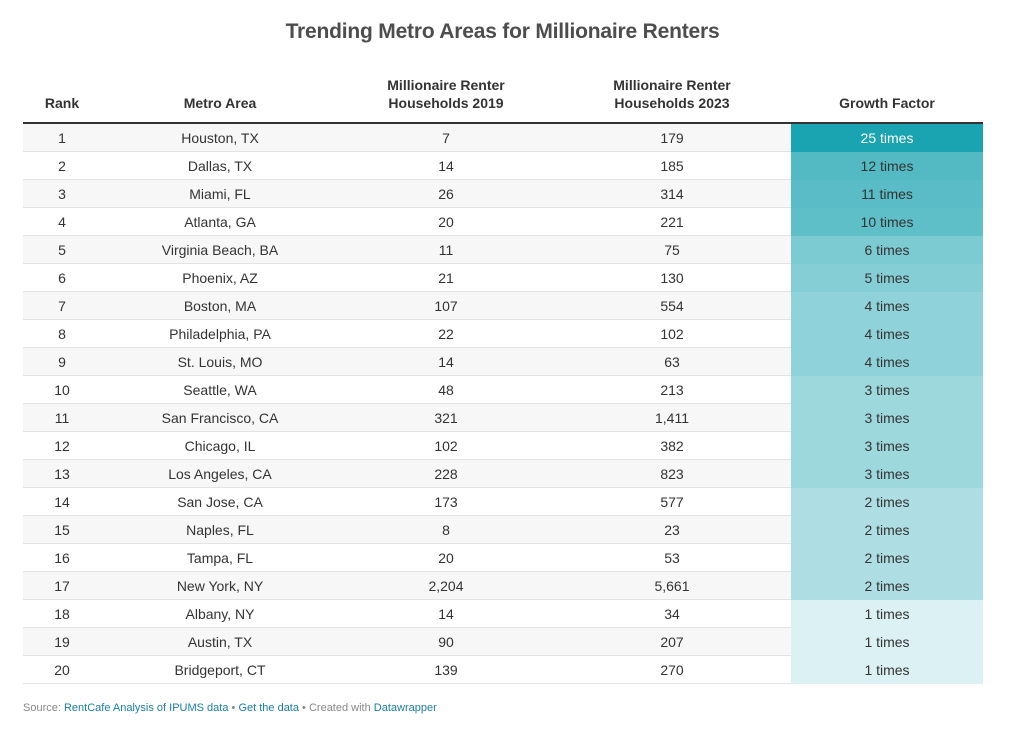 Image resolution: width=1013 pixels, height=729 pixels. I want to click on cell-households-2023: 34, so click(672, 613).